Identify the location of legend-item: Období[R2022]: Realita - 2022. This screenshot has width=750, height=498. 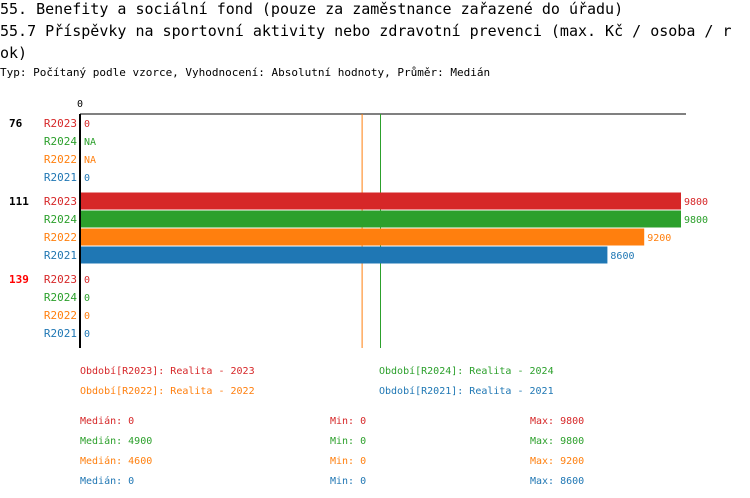
(167, 391).